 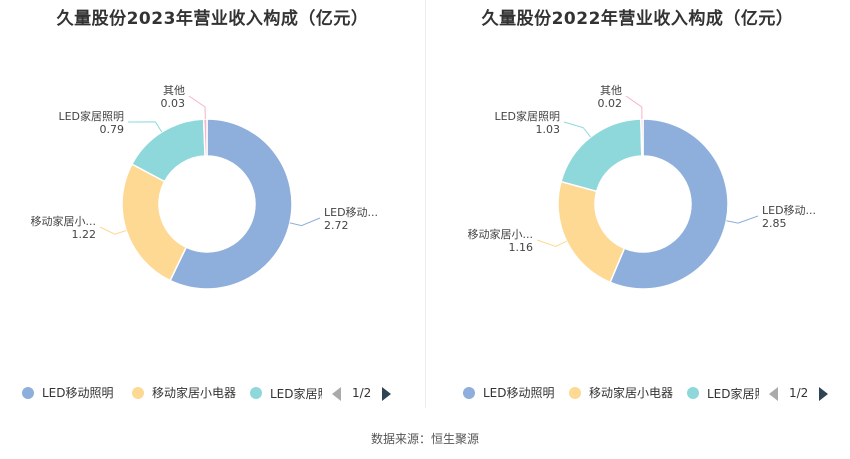 I want to click on slice-value-label: 1.22, so click(x=84, y=234).